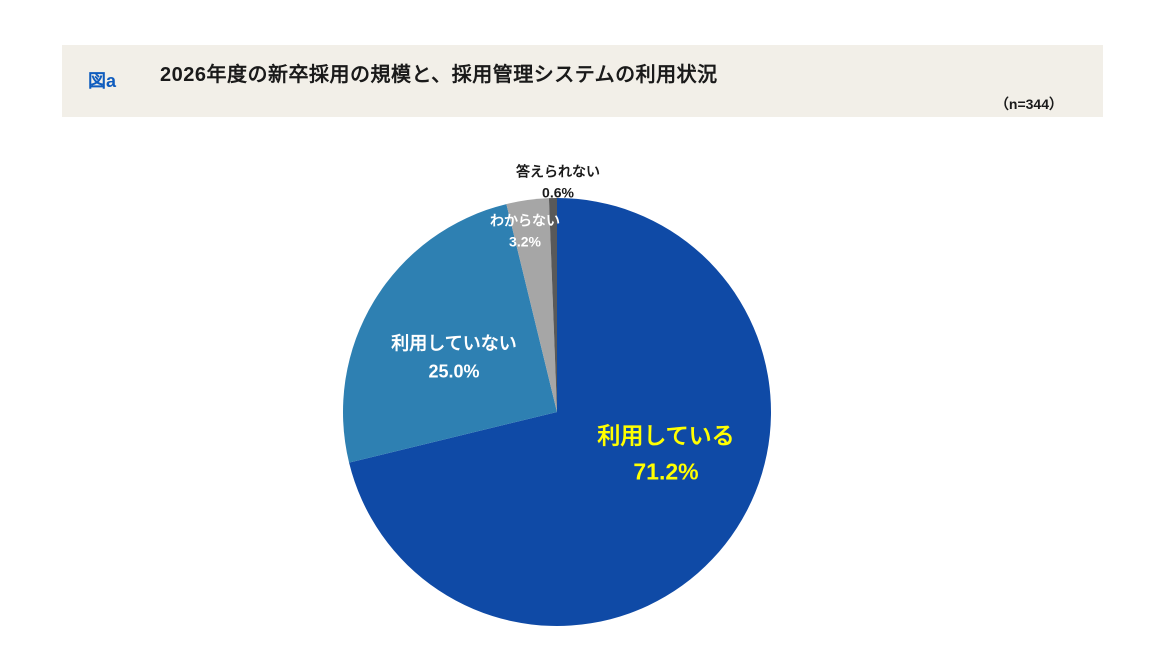 Image resolution: width=1168 pixels, height=657 pixels. I want to click on figure-tag: 図a, so click(102, 81).